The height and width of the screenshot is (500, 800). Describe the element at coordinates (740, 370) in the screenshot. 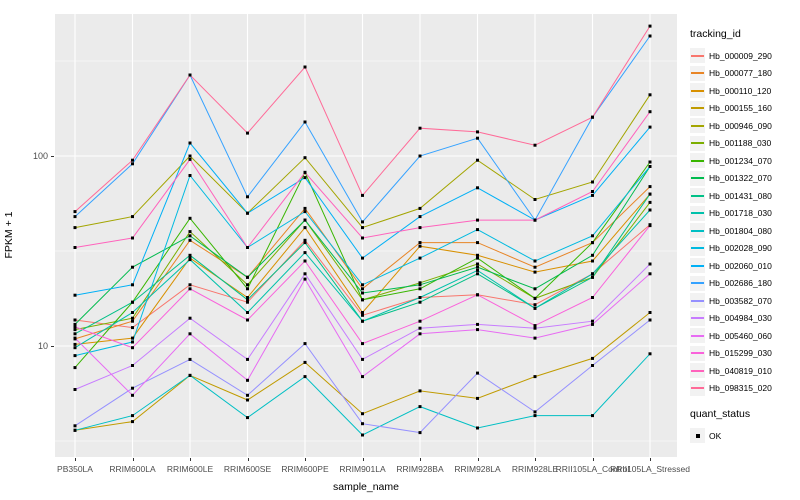

I see `legend-label: Hb_040819_010` at that location.